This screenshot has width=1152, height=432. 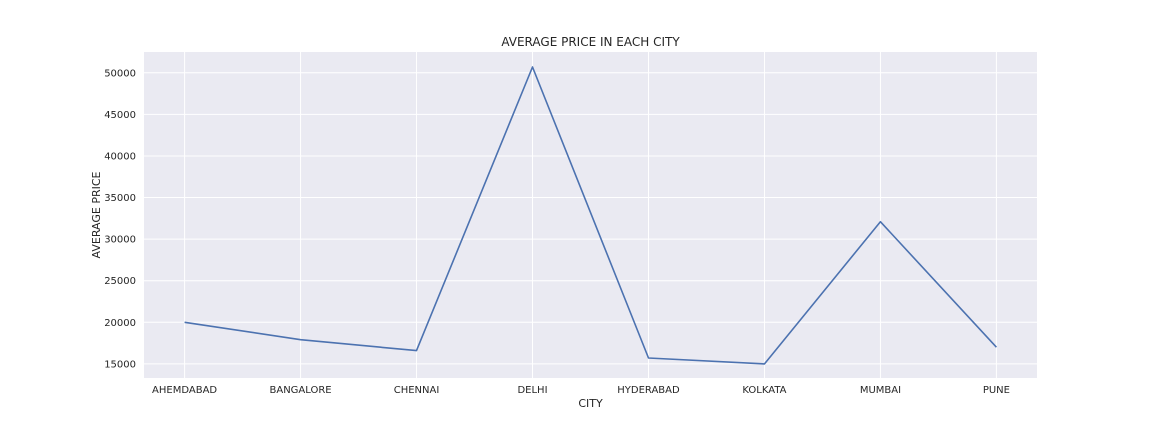 I want to click on x-axis-label: CITY, so click(x=590, y=403).